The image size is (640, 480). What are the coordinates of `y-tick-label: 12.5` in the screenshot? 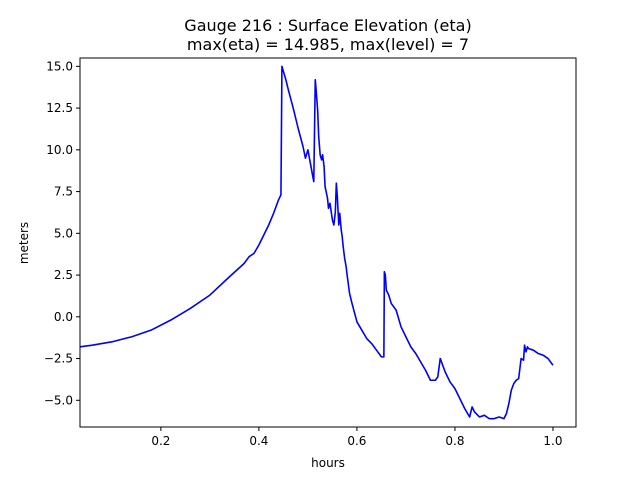 It's located at (59, 108).